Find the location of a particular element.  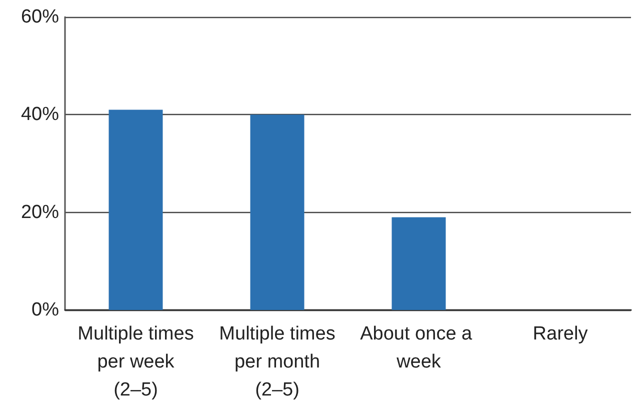

x-tick-label: Multiple times per month (2–5) is located at coordinates (277, 362).